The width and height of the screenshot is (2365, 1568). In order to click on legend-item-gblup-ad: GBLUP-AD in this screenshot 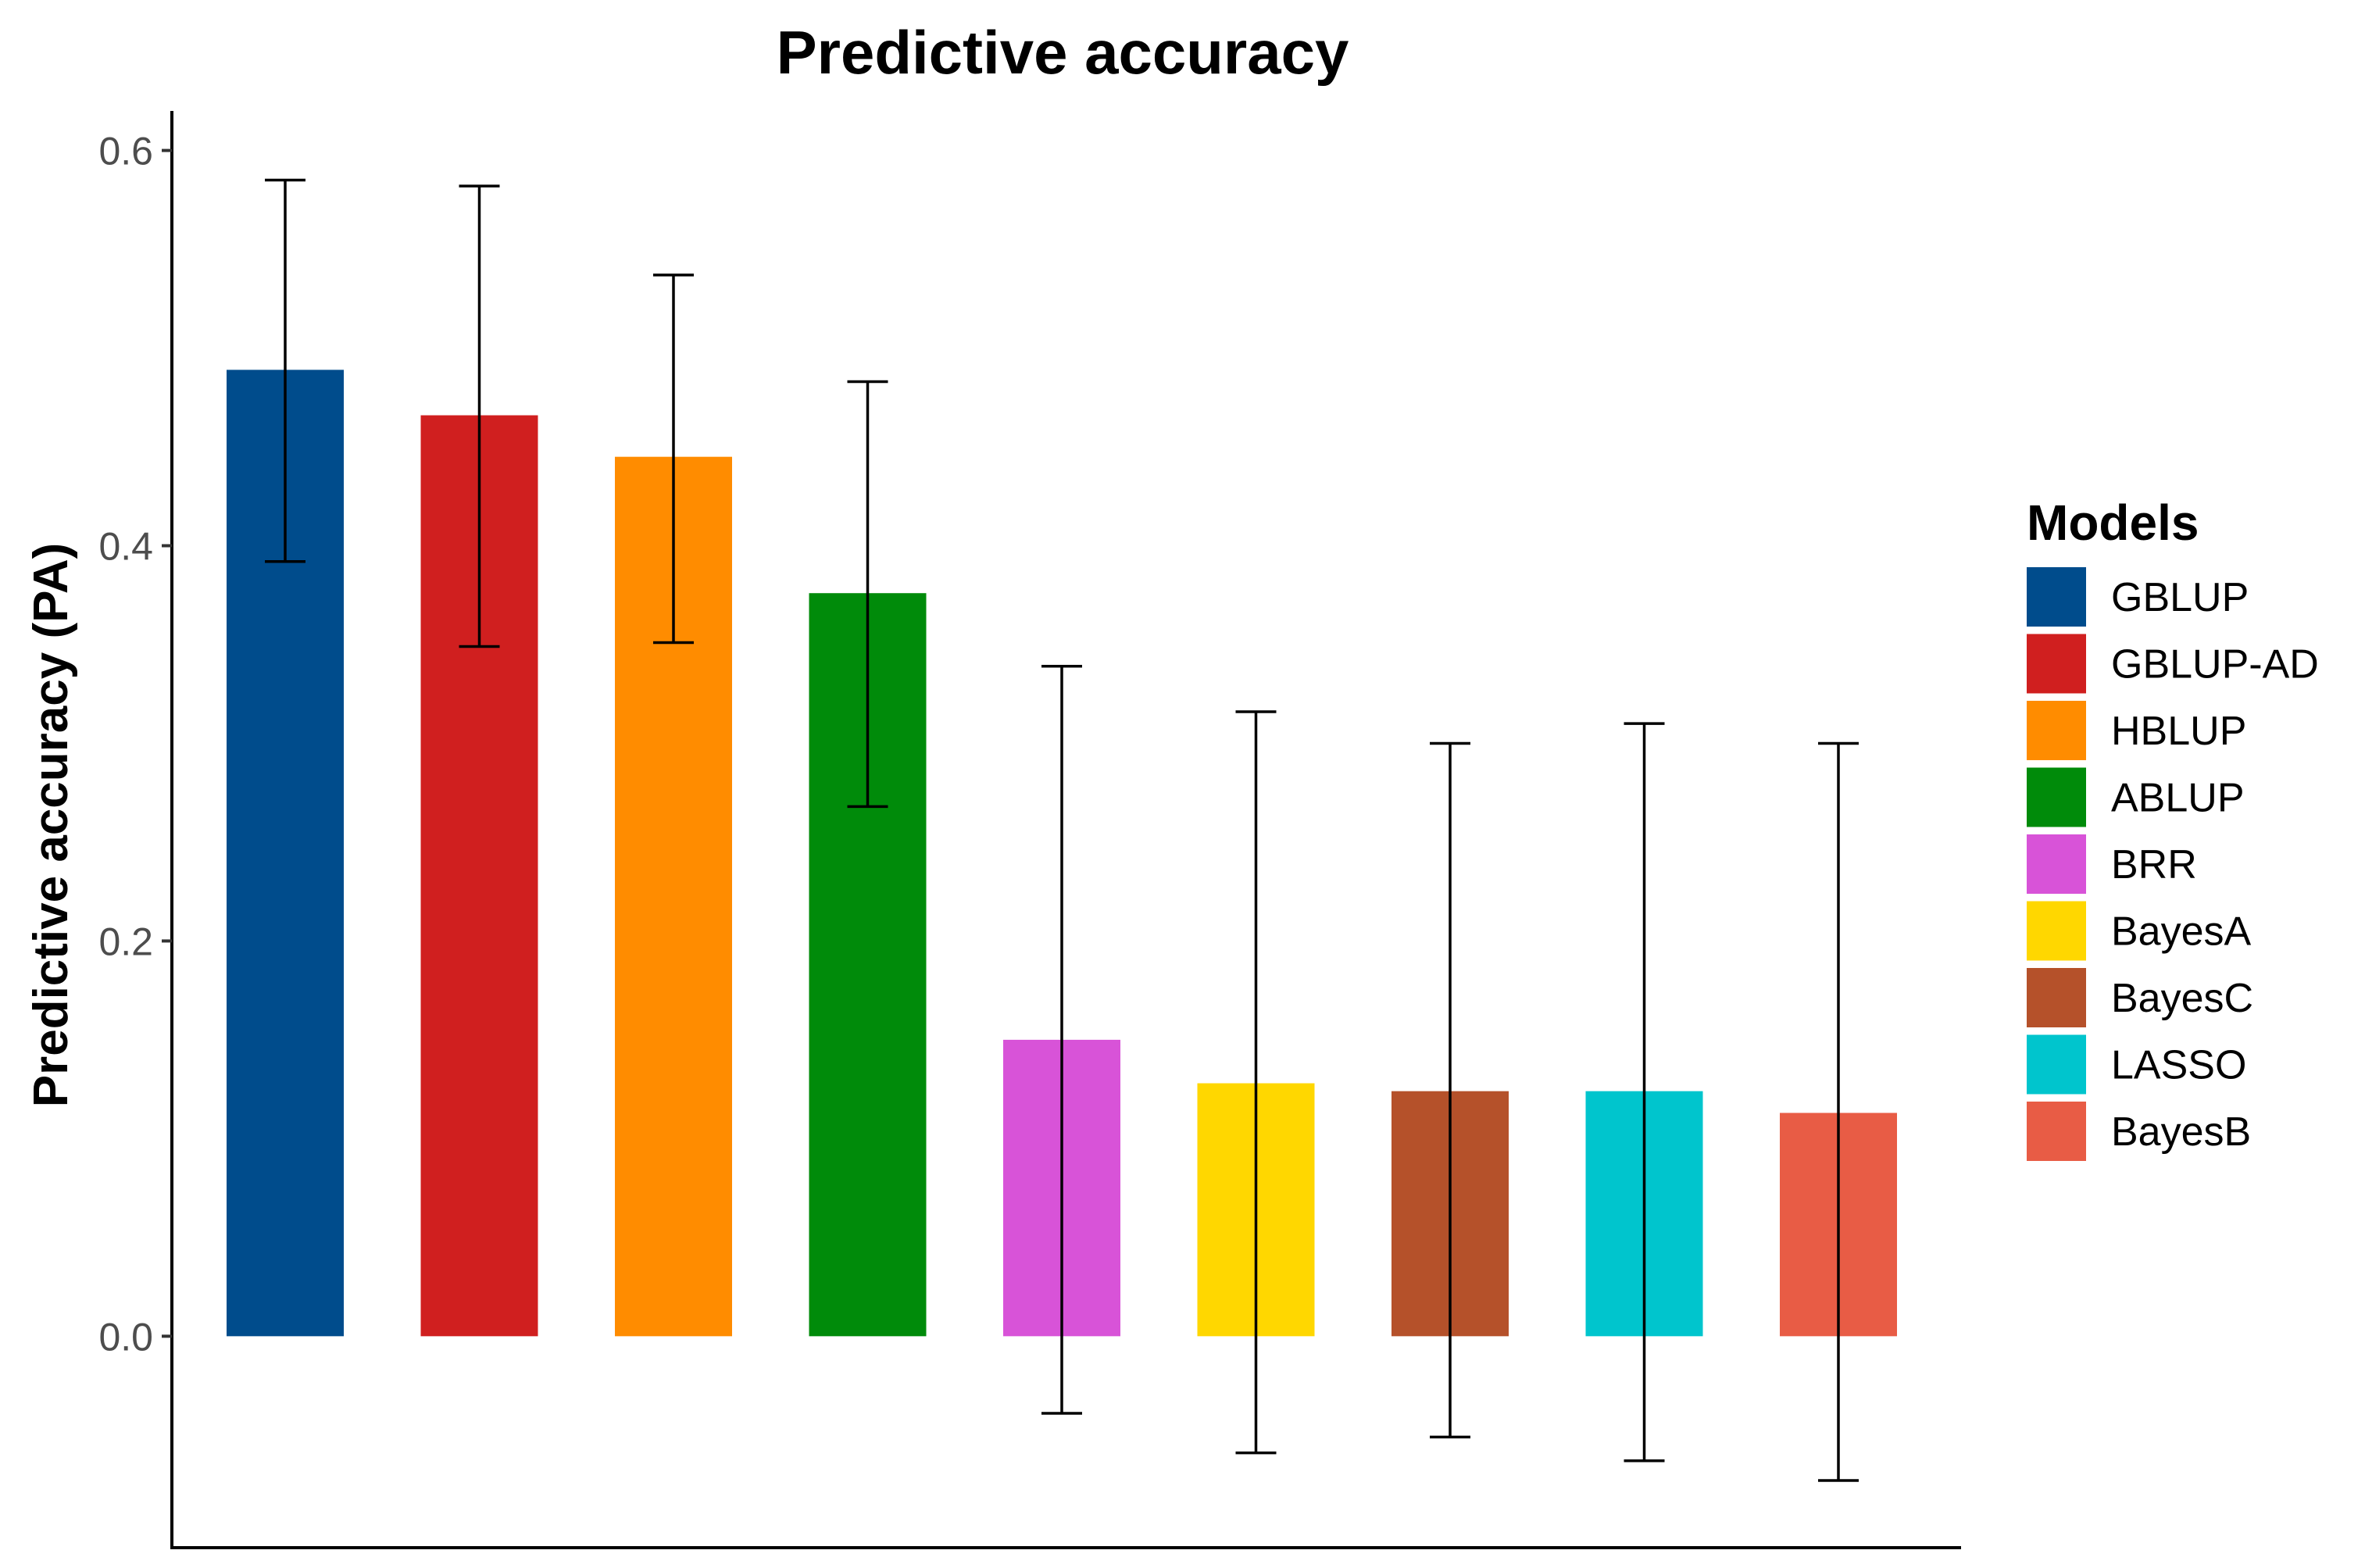, I will do `click(2173, 664)`.